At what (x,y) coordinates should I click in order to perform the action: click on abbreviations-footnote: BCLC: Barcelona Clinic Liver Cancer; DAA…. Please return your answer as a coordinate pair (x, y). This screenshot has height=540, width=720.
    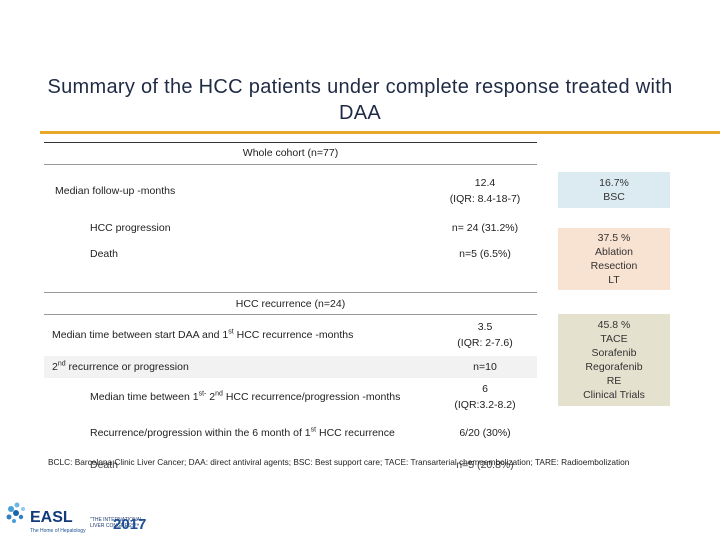
    Looking at the image, I should click on (339, 462).